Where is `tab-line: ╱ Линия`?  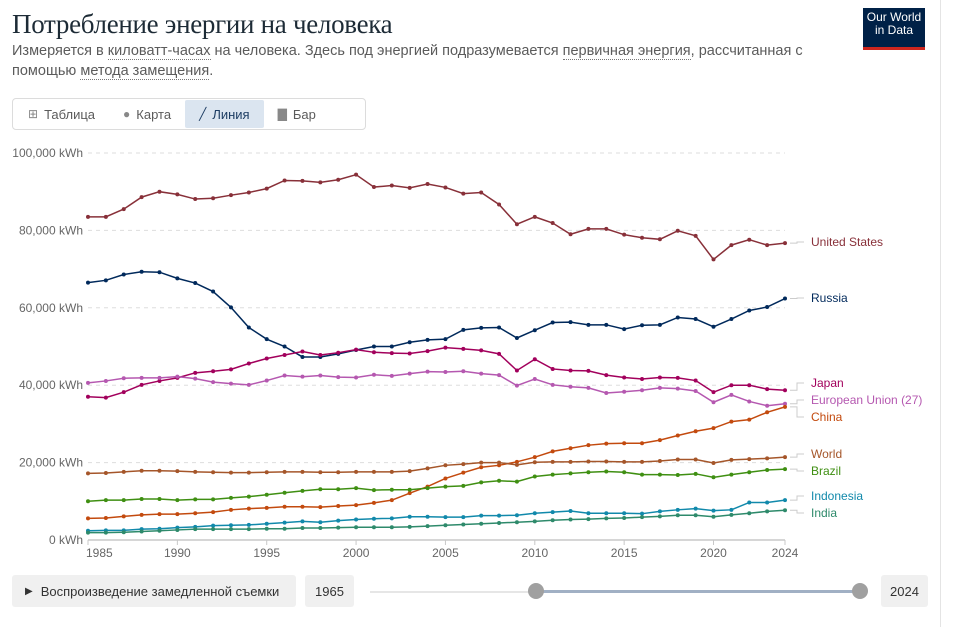
tab-line: ╱ Линия is located at coordinates (224, 114).